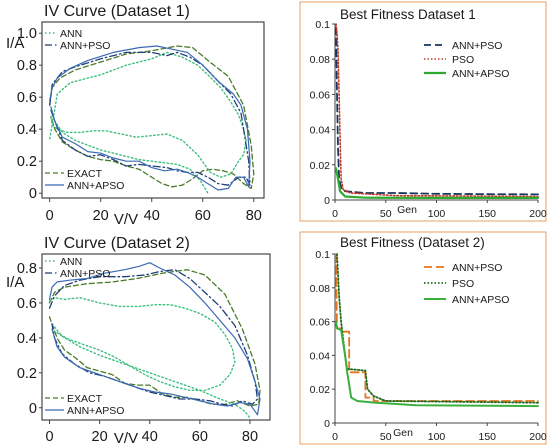 This screenshot has width=550, height=447. Describe the element at coordinates (538, 437) in the screenshot. I see `bf2-x-tick-label: 200` at that location.